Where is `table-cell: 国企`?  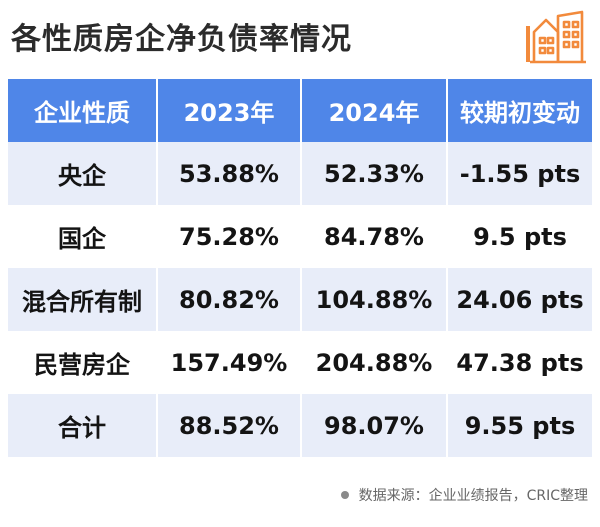 table-cell: 国企 is located at coordinates (82, 239).